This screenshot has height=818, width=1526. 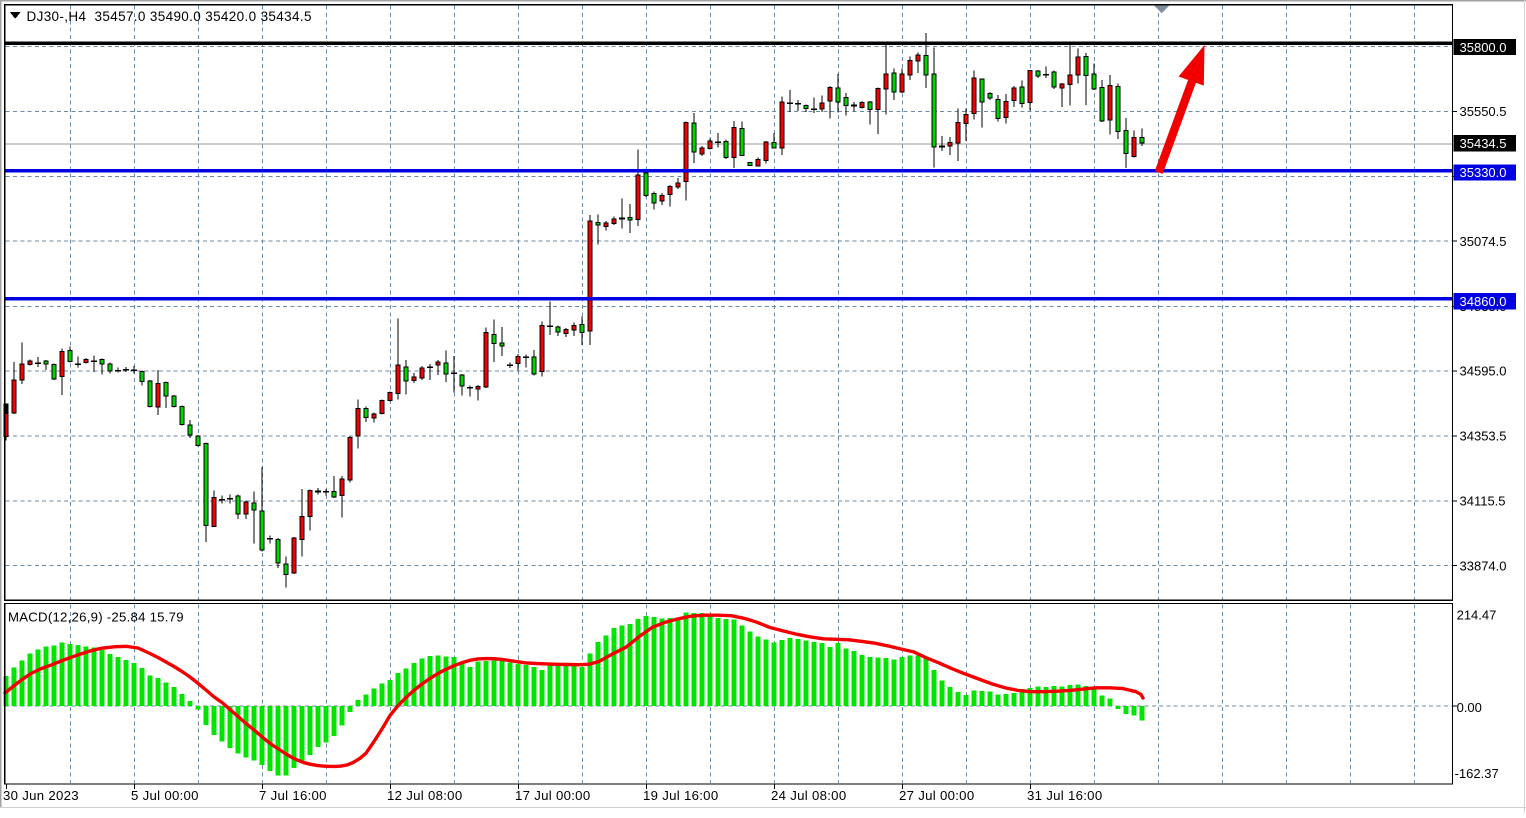 What do you see at coordinates (936, 795) in the screenshot?
I see `svg-text: 27 Jul 00:00` at bounding box center [936, 795].